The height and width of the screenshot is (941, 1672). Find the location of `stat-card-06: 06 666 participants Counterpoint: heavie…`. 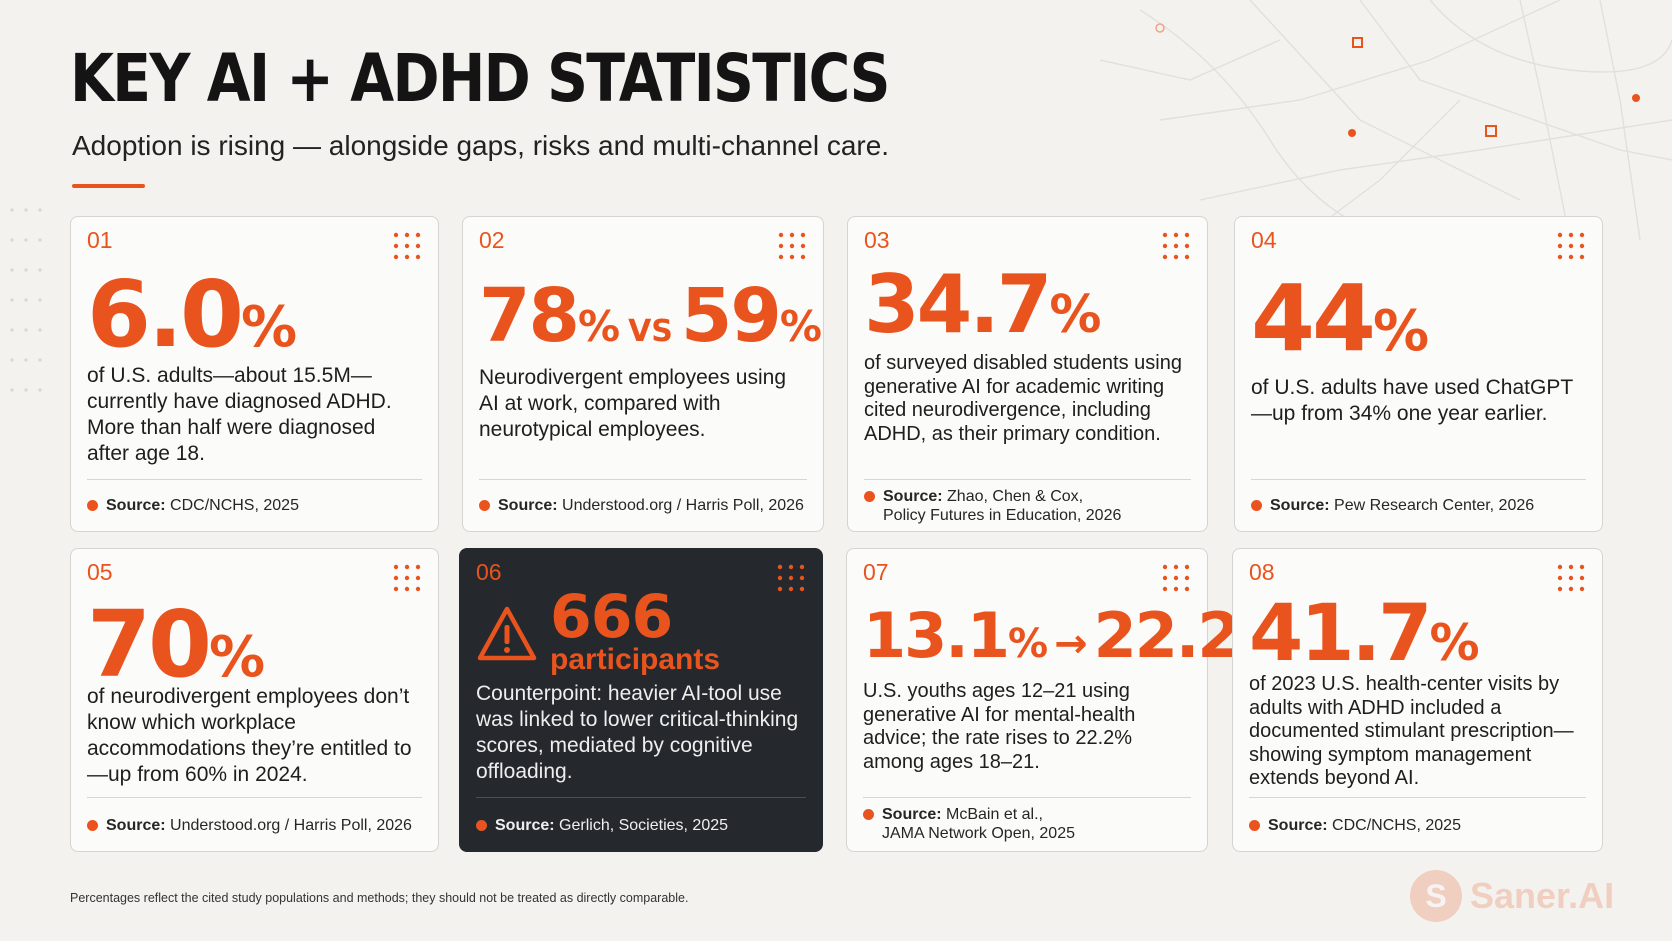

stat-card-06: 06 666 participants Counterpoint: heavie… is located at coordinates (641, 700).